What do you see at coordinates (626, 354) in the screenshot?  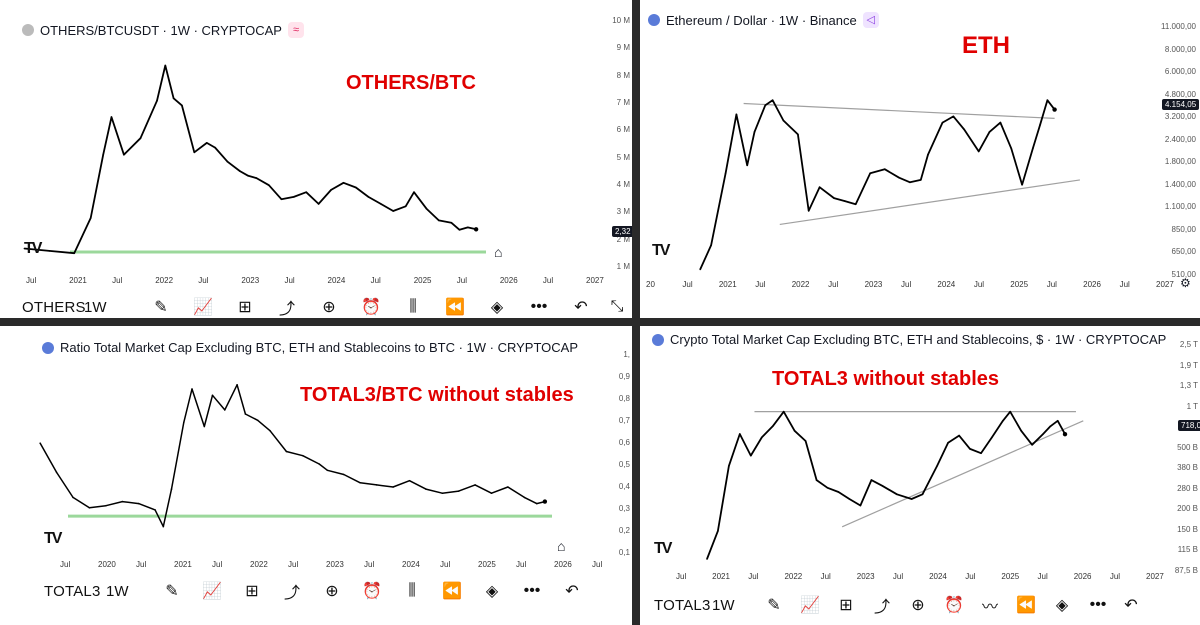 I see `y-tick-label: 1,` at bounding box center [626, 354].